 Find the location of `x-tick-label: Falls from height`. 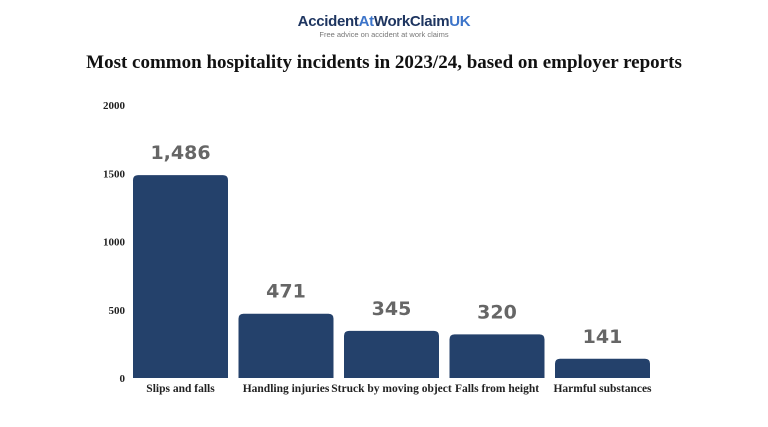

x-tick-label: Falls from height is located at coordinates (497, 389).